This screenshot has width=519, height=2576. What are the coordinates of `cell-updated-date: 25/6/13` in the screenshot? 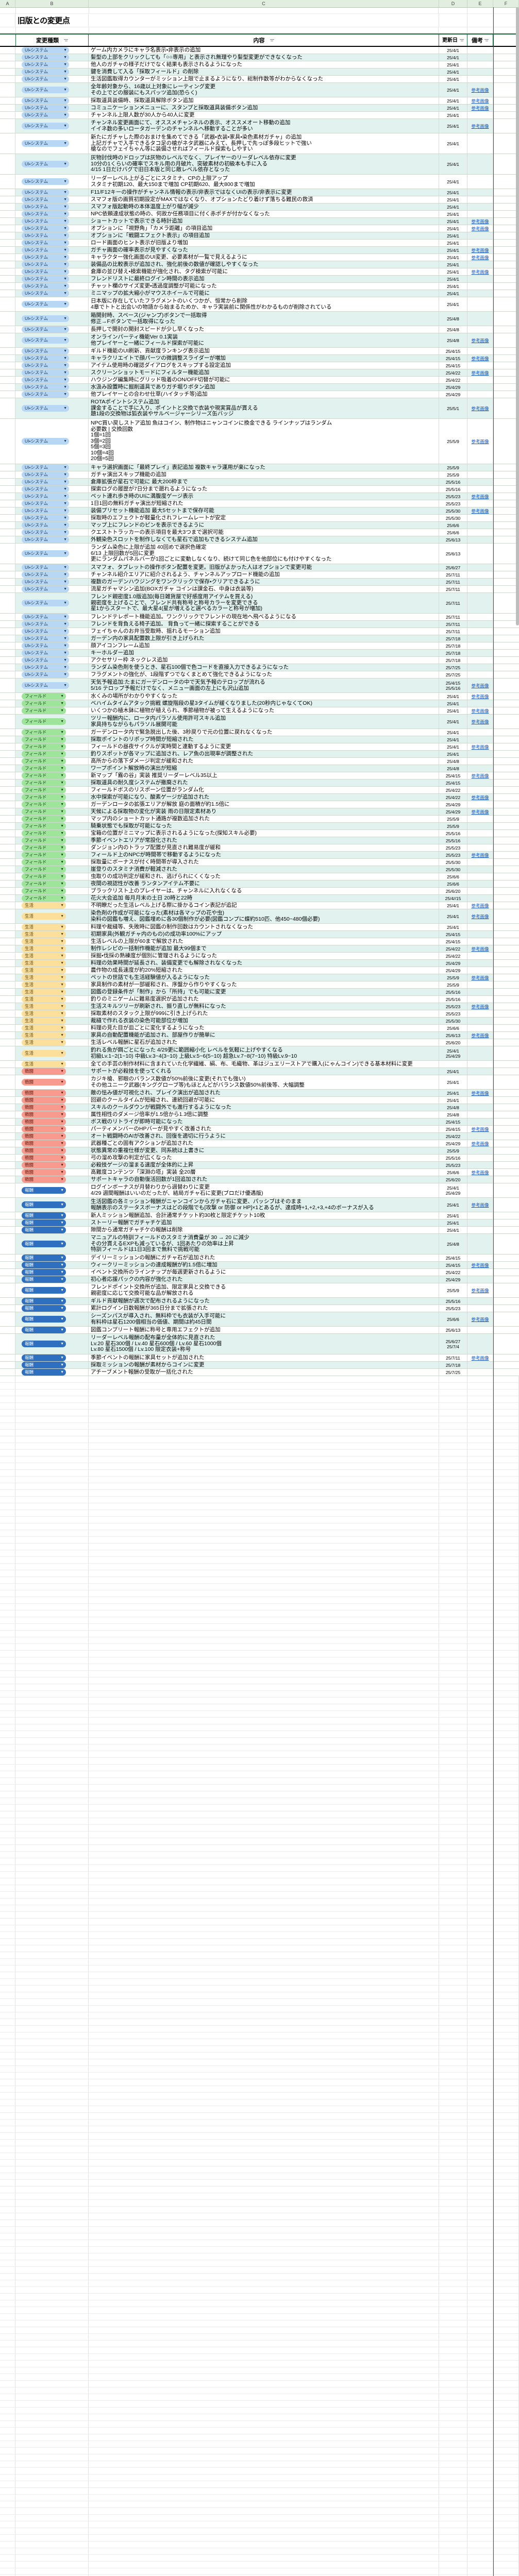 It's located at (453, 1330).